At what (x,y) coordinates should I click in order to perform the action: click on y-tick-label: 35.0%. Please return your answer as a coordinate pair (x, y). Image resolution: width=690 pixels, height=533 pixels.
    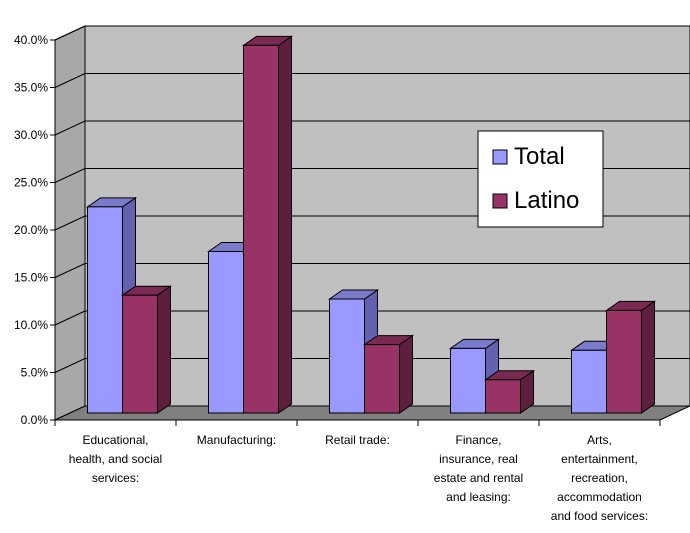
    Looking at the image, I should click on (31, 88).